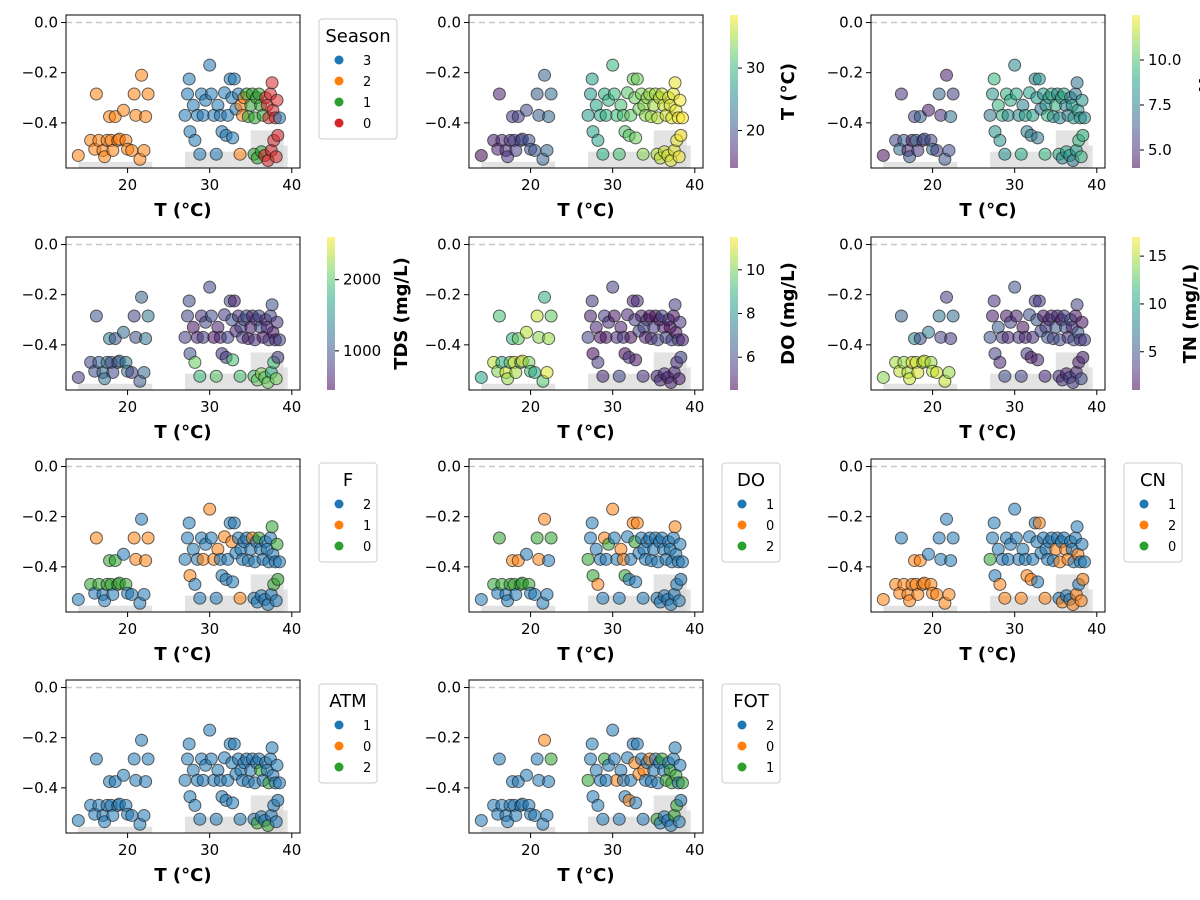 Image resolution: width=1200 pixels, height=900 pixels. I want to click on colorbar-label: T (°C), so click(788, 91).